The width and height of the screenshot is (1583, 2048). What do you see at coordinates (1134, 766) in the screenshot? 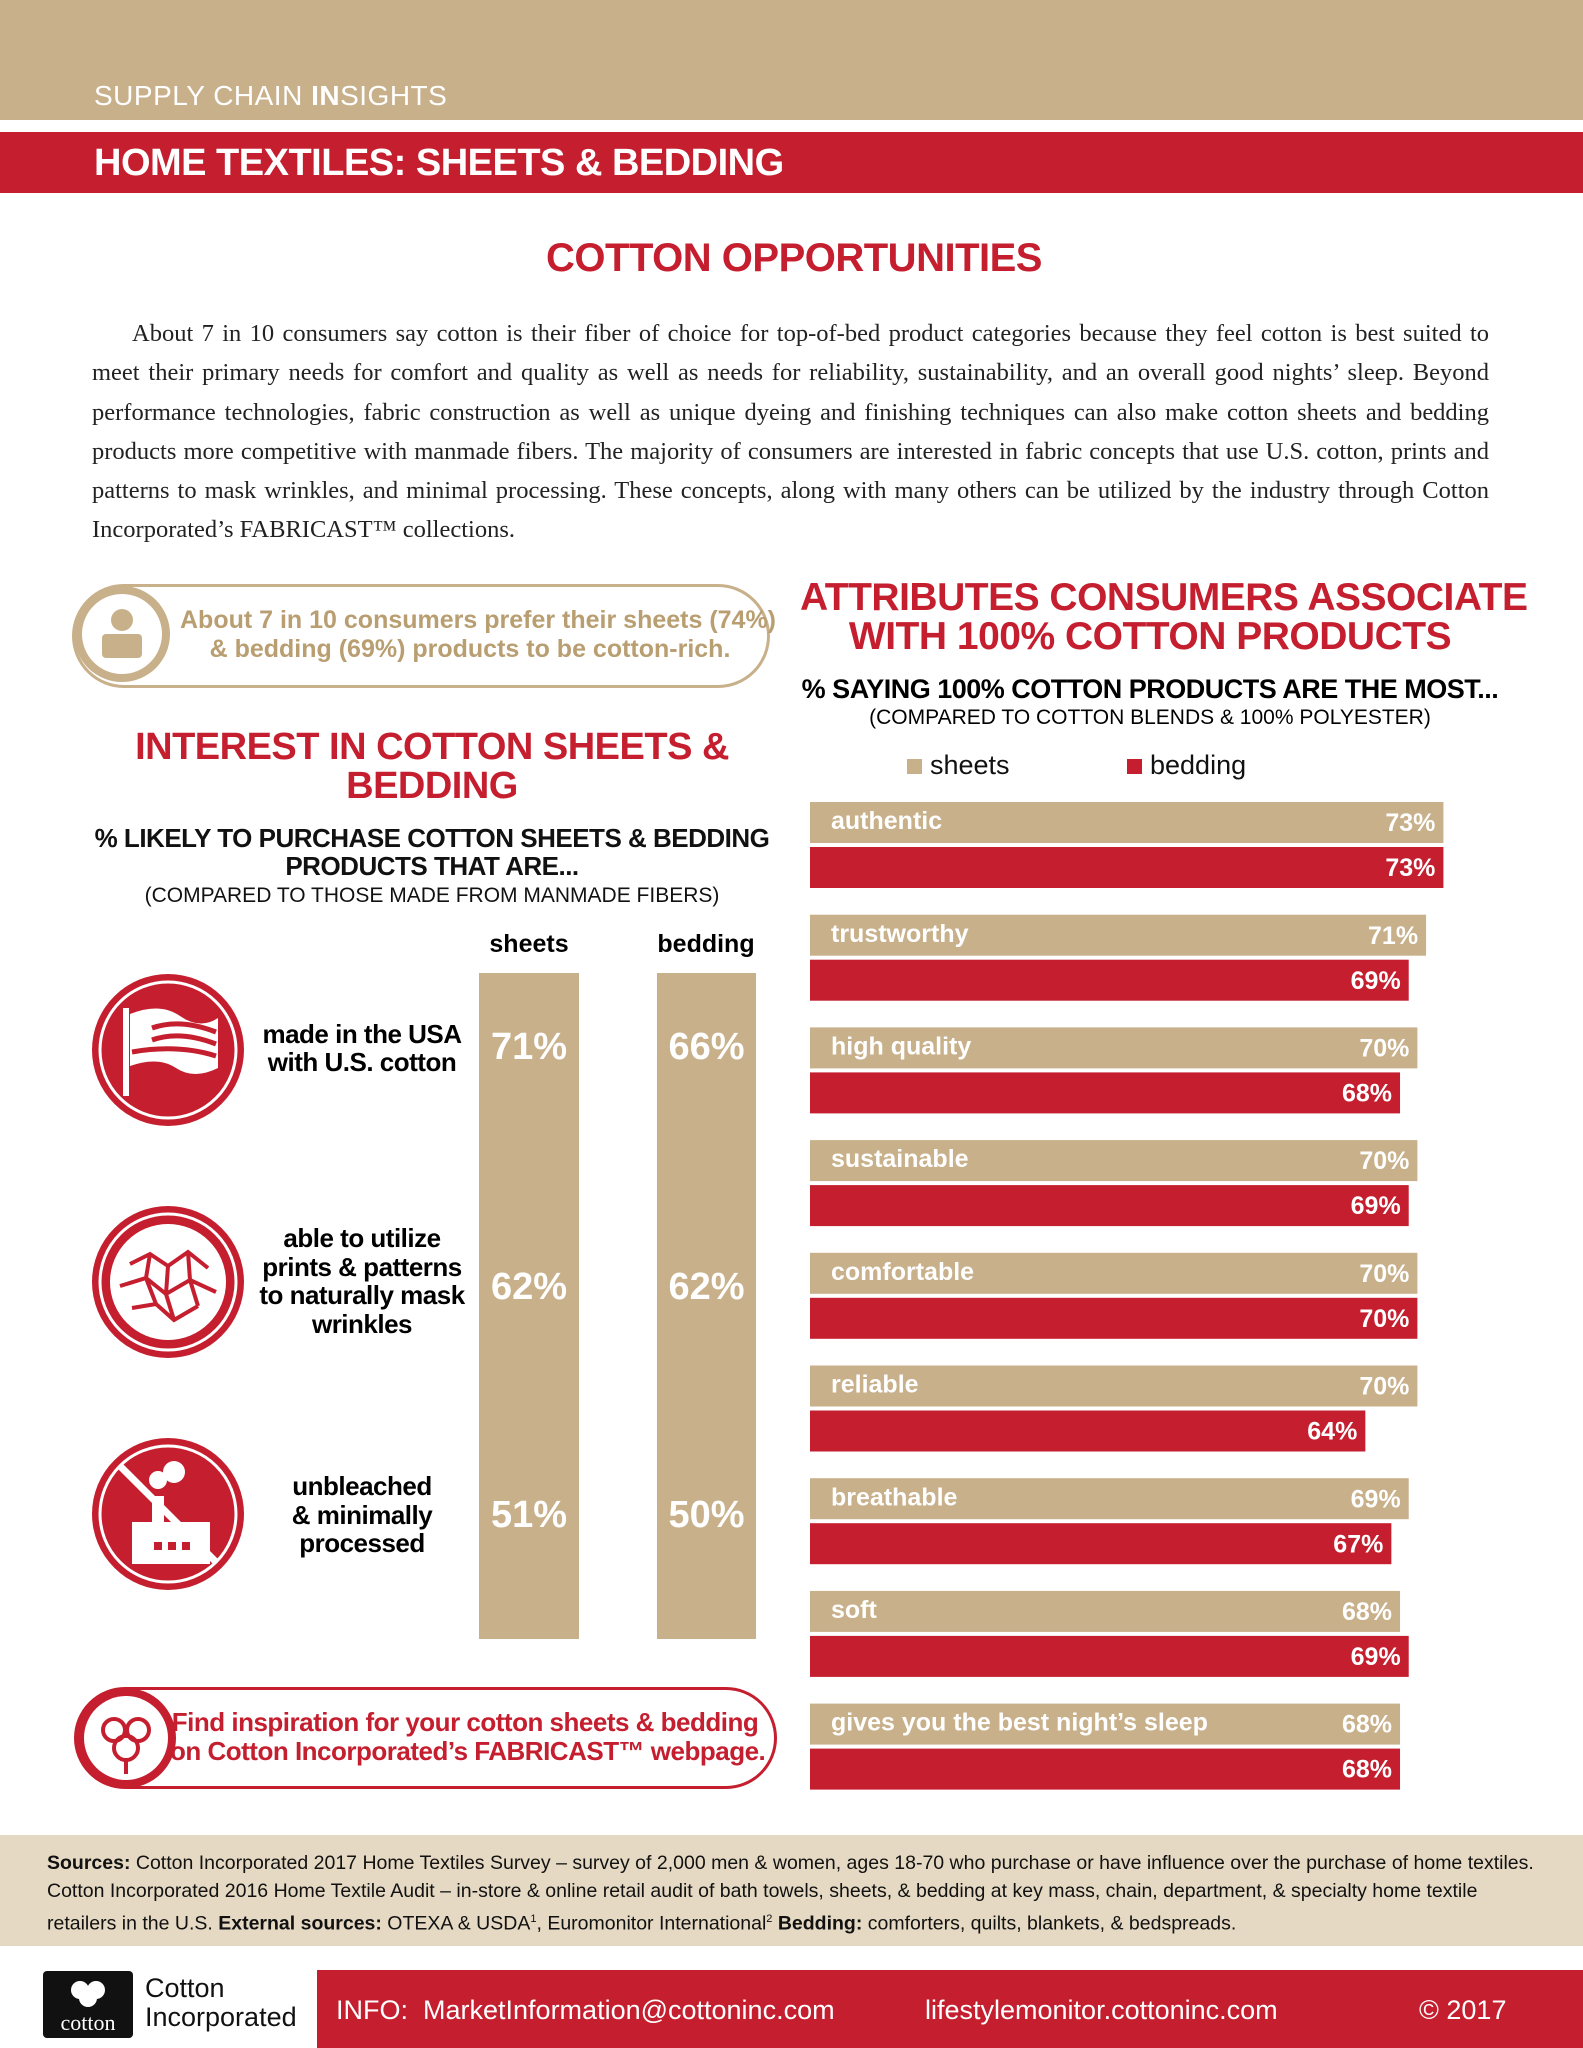
I see `legend-swatch` at bounding box center [1134, 766].